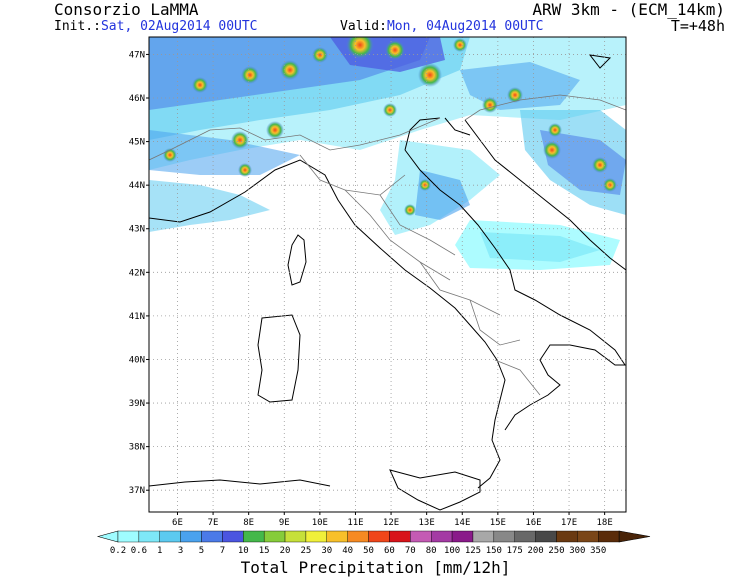  Describe the element at coordinates (391, 523) in the screenshot. I see `lon-tick-label: 12E` at that location.